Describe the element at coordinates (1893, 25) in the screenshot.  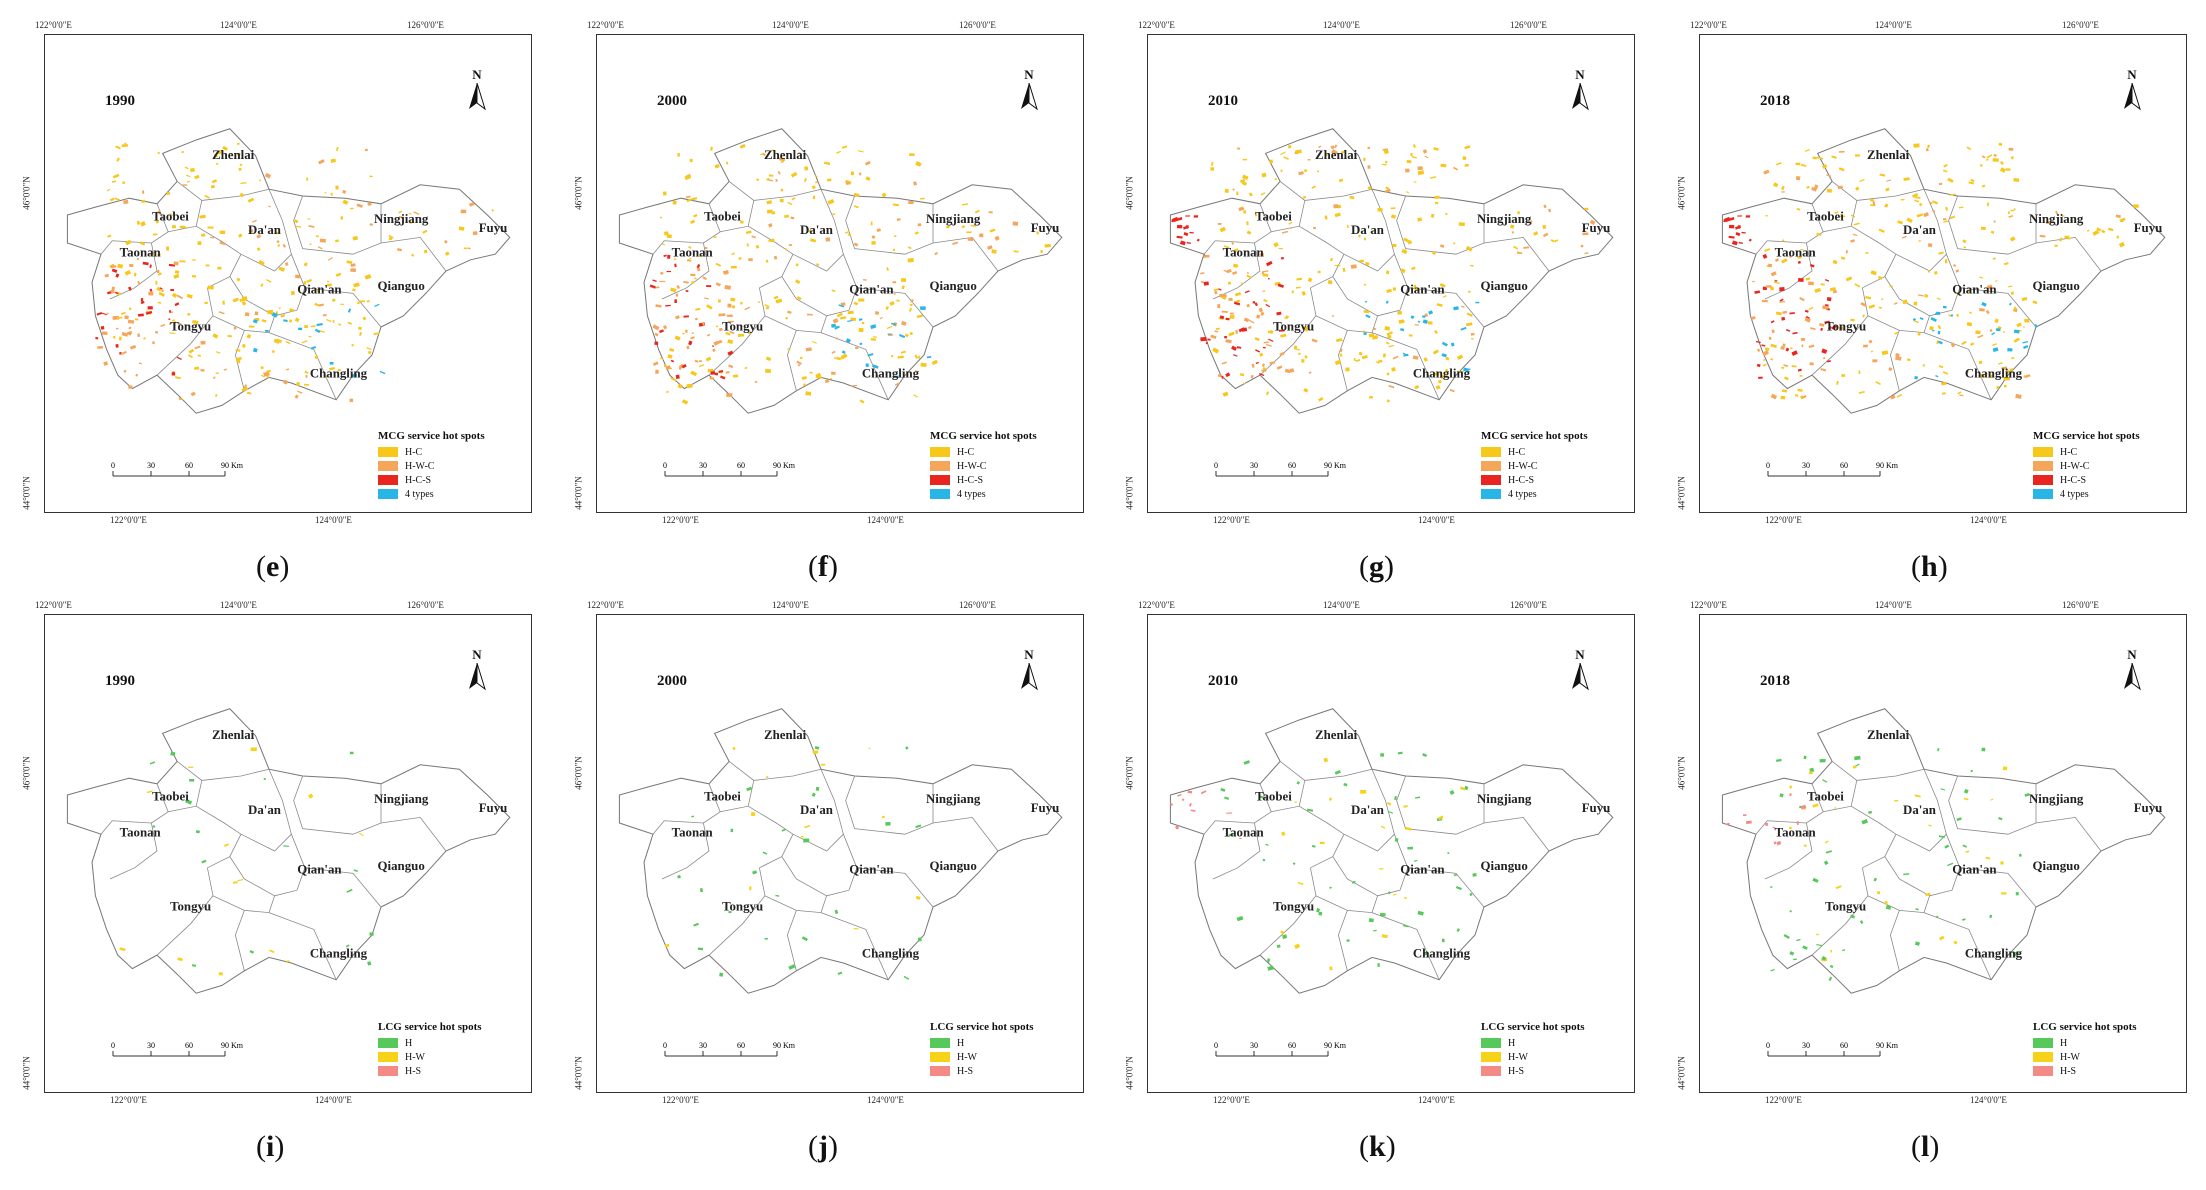
I see `longitude-tick-top: 124°0'0"E` at that location.